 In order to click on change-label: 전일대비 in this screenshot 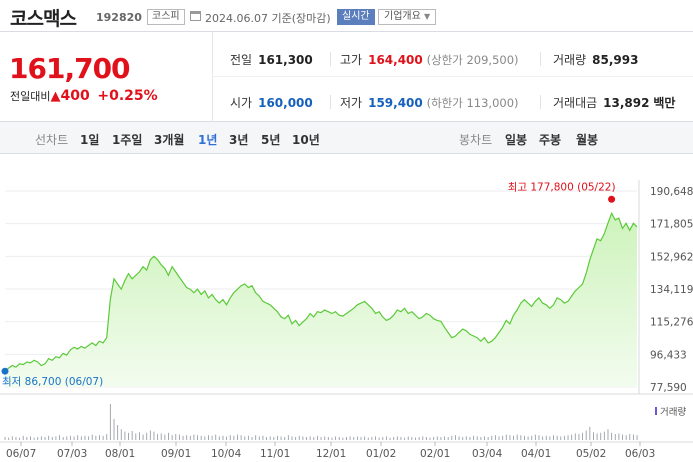, I will do `click(30, 96)`.